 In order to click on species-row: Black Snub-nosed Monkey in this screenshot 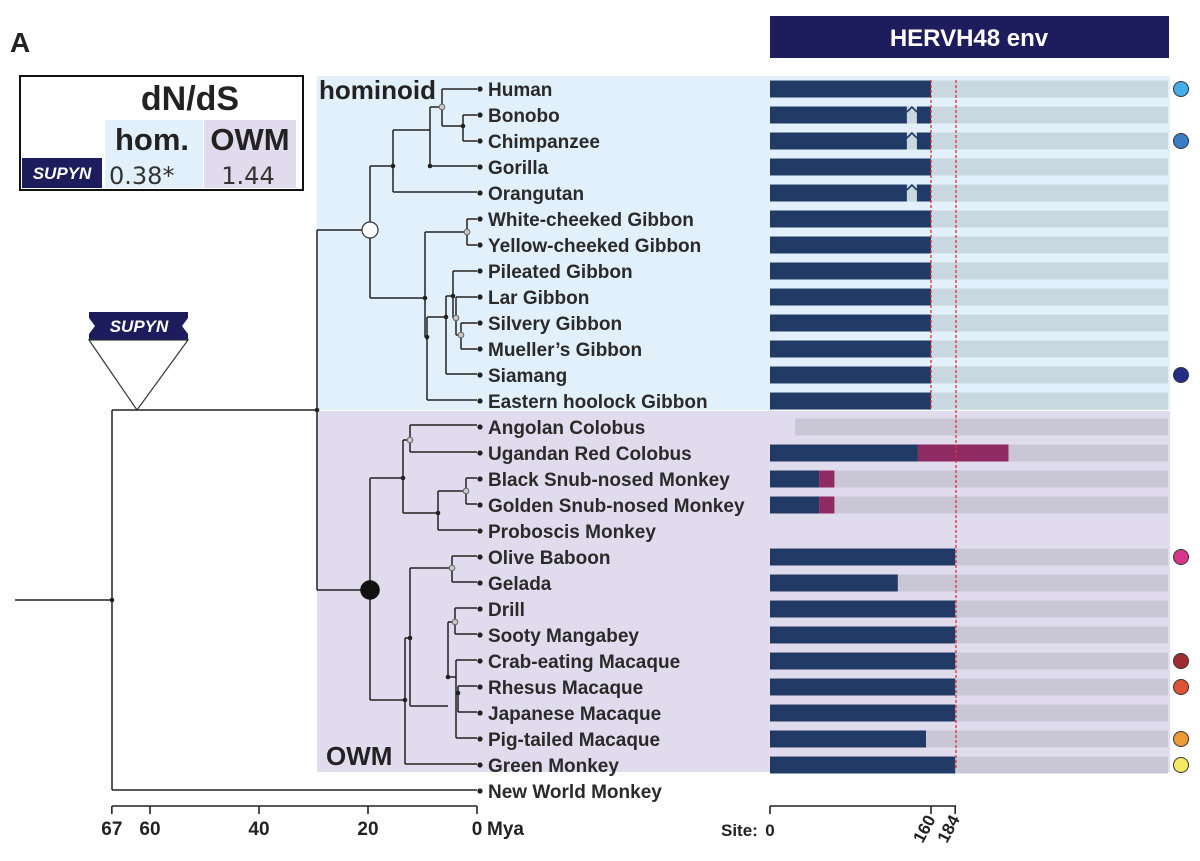, I will do `click(822, 480)`.